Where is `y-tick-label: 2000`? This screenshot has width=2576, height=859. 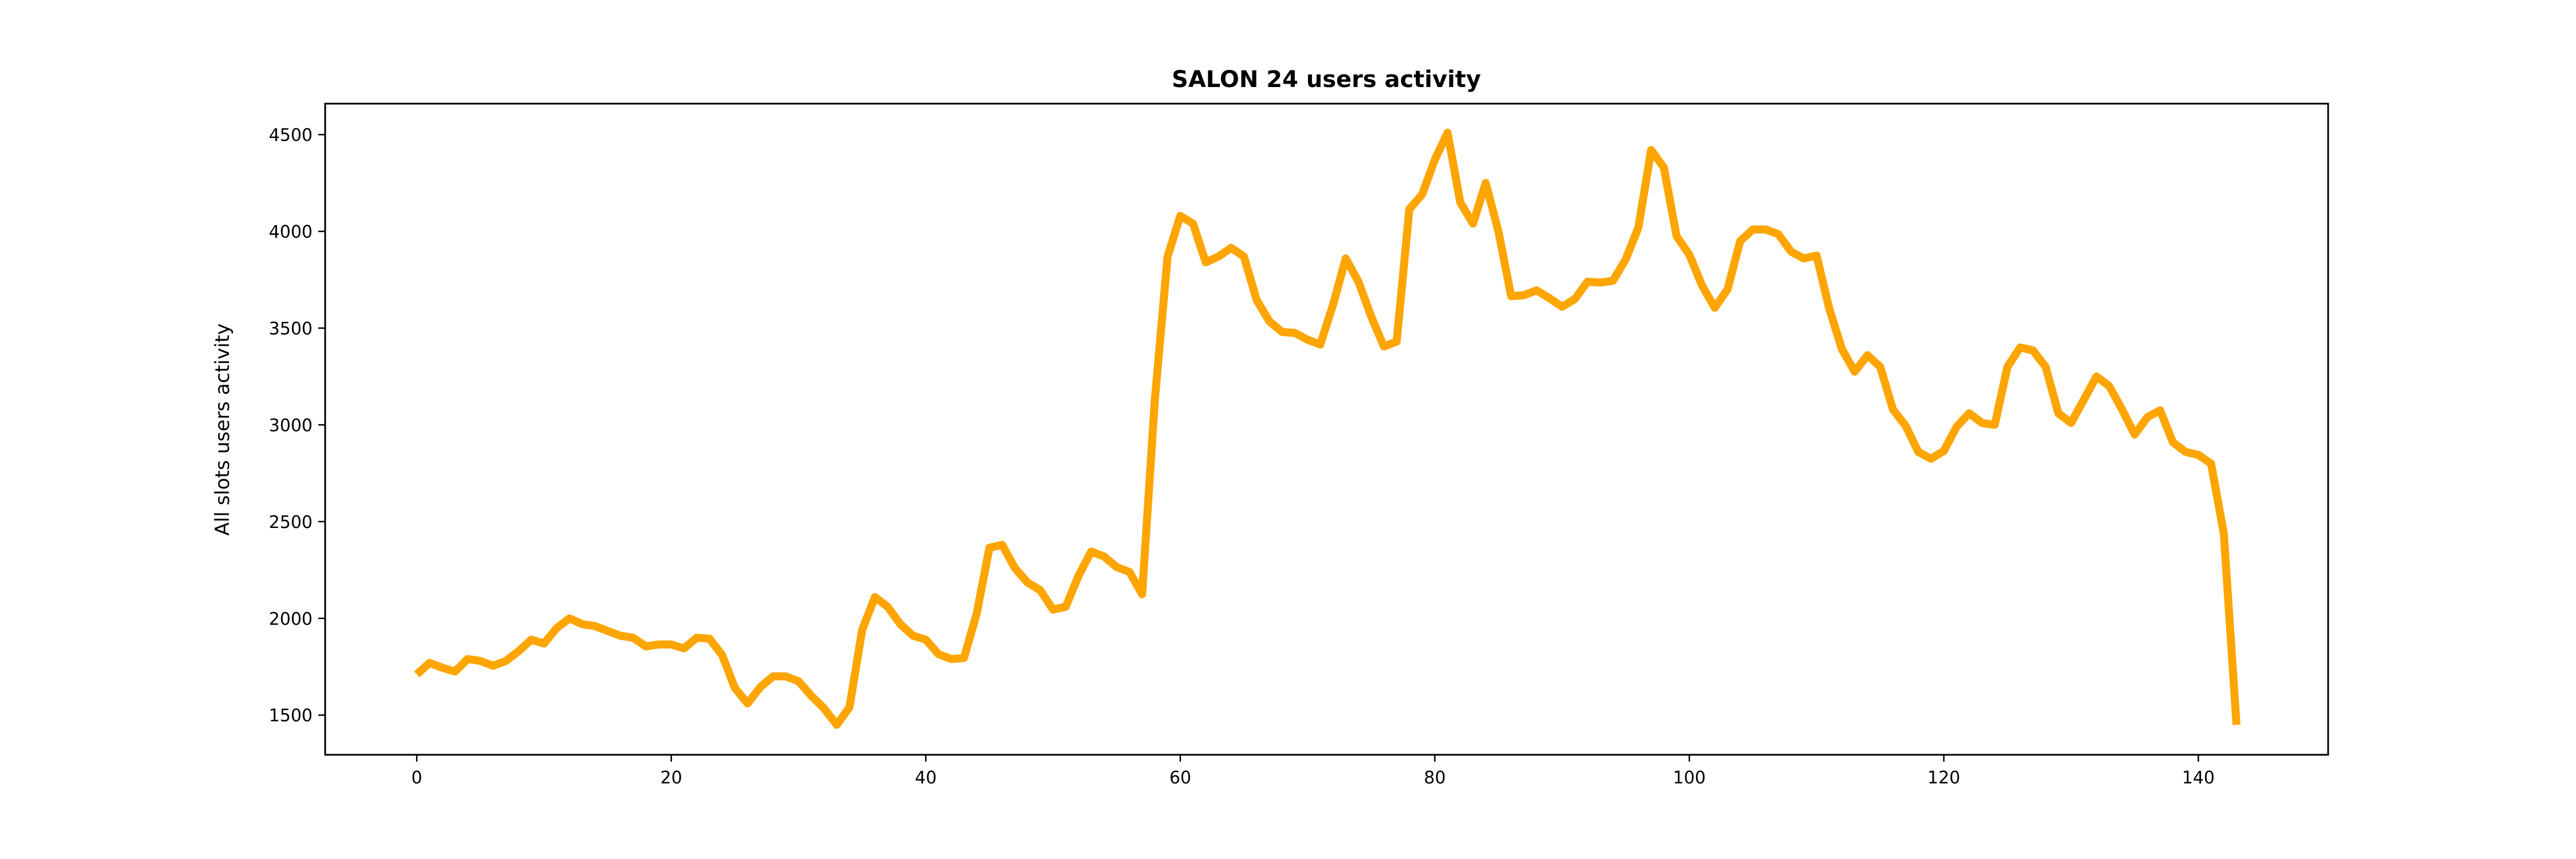 y-tick-label: 2000 is located at coordinates (291, 619).